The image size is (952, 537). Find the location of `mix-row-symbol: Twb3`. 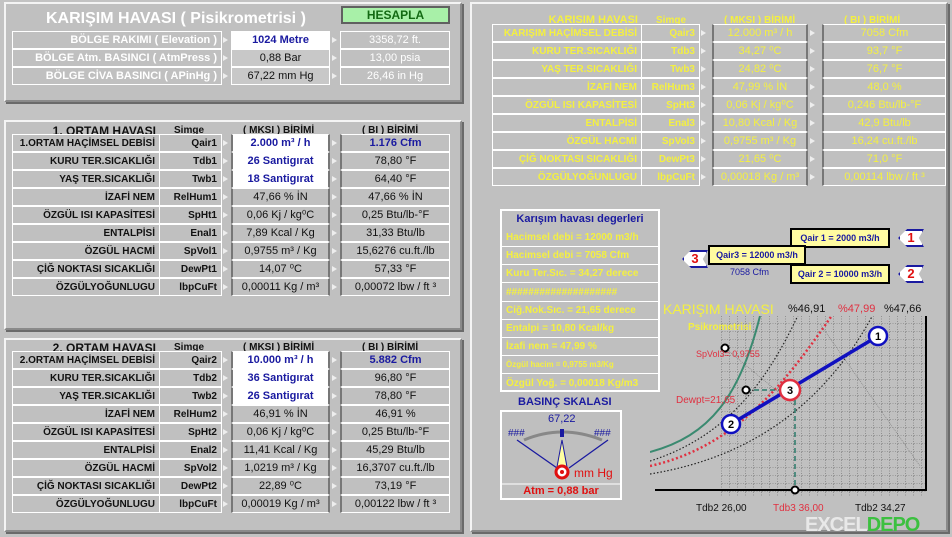

mix-row-symbol: Twb3 is located at coordinates (671, 69).